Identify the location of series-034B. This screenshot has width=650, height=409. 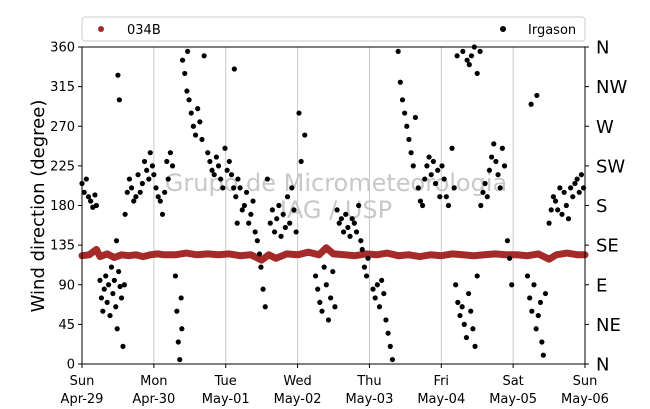
(333, 254).